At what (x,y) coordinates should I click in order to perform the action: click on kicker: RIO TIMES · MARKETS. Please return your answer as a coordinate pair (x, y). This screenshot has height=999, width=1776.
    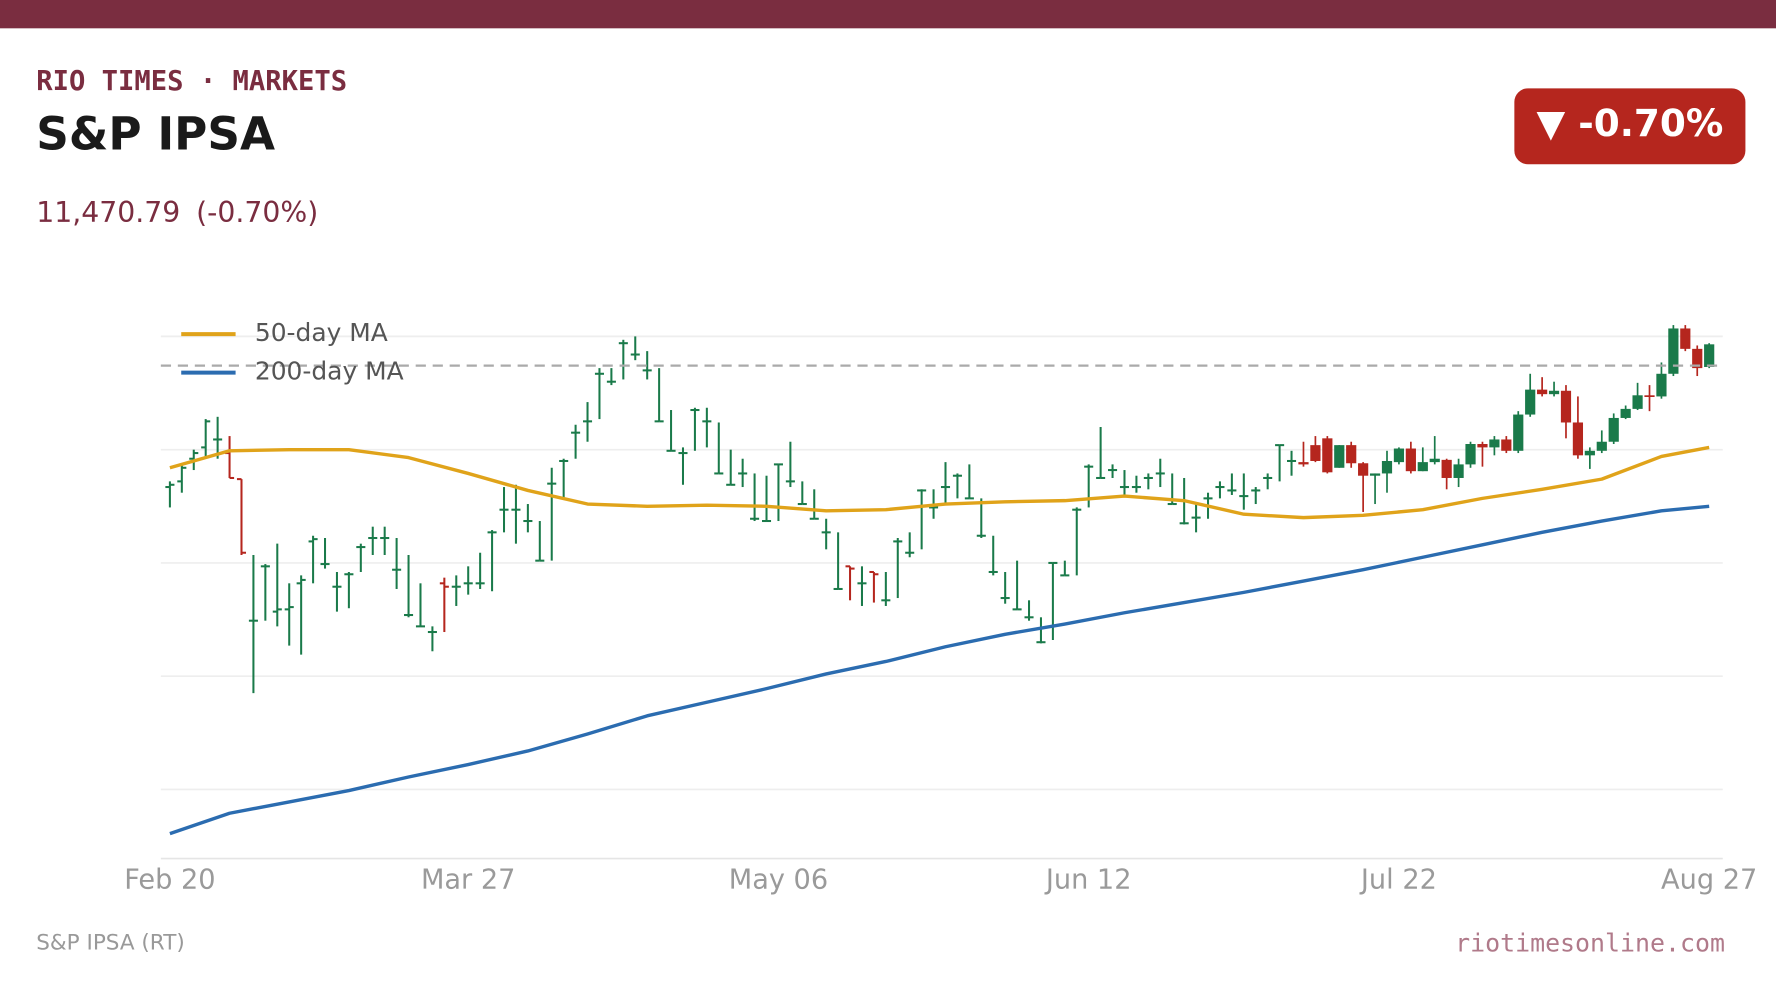
    Looking at the image, I should click on (191, 81).